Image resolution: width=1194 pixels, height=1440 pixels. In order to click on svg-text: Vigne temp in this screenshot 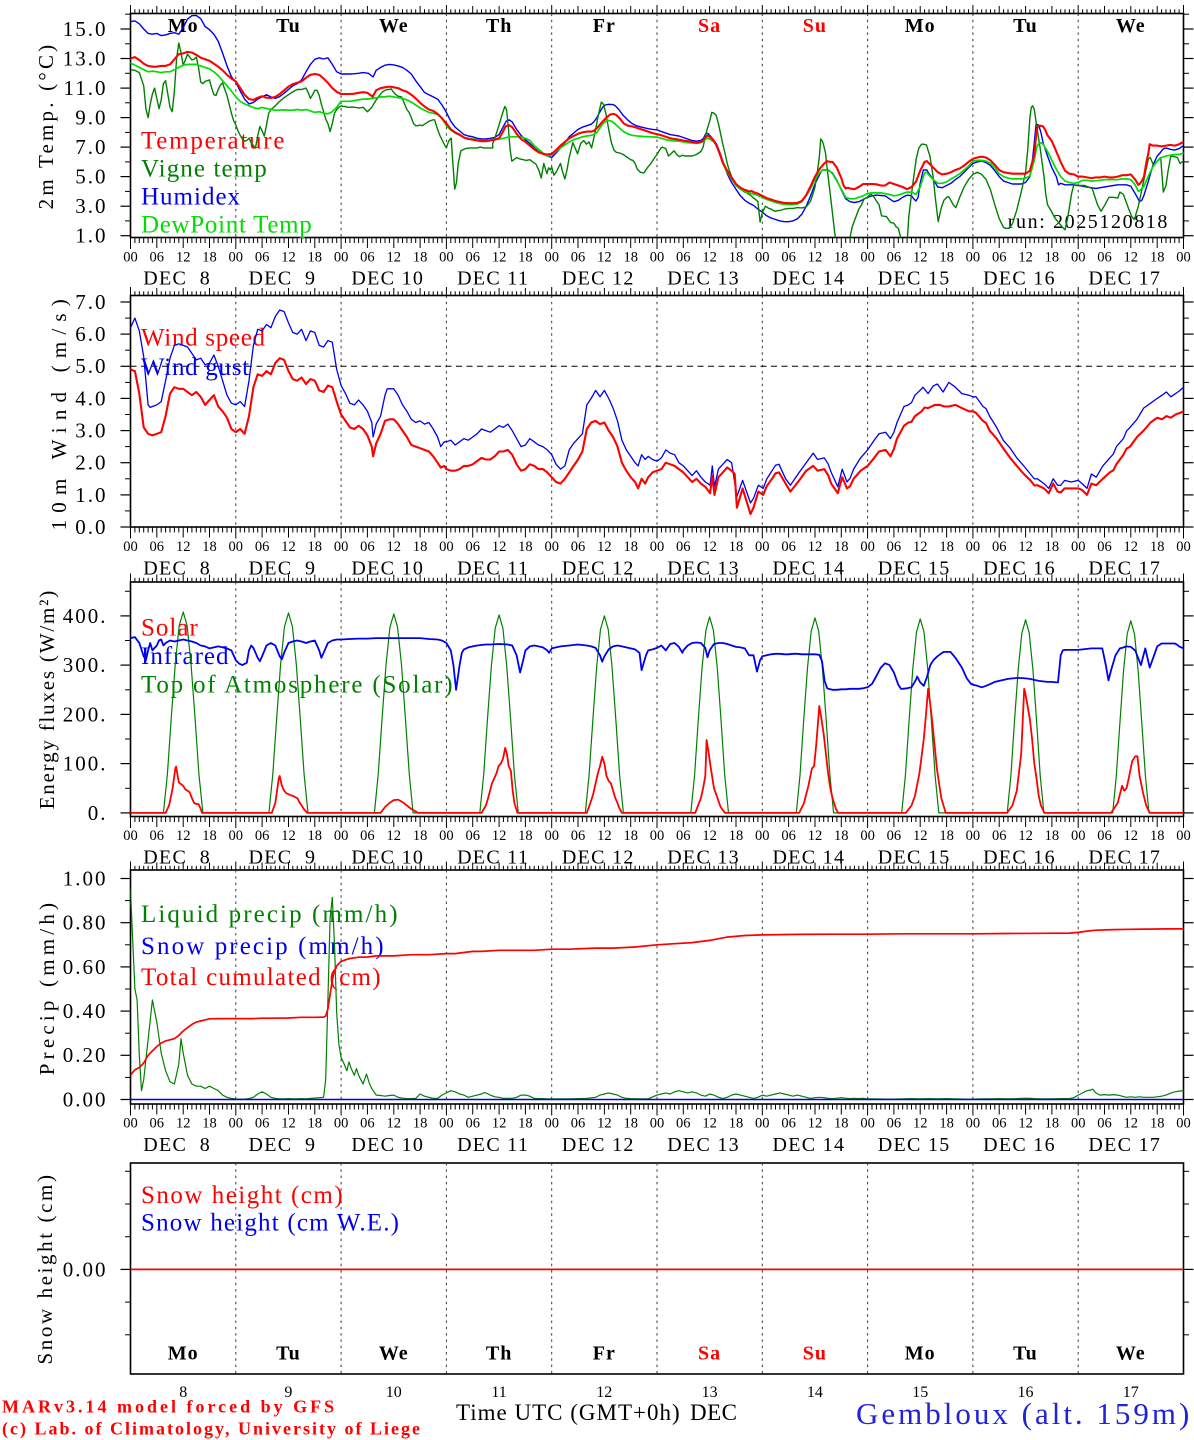, I will do `click(204, 168)`.